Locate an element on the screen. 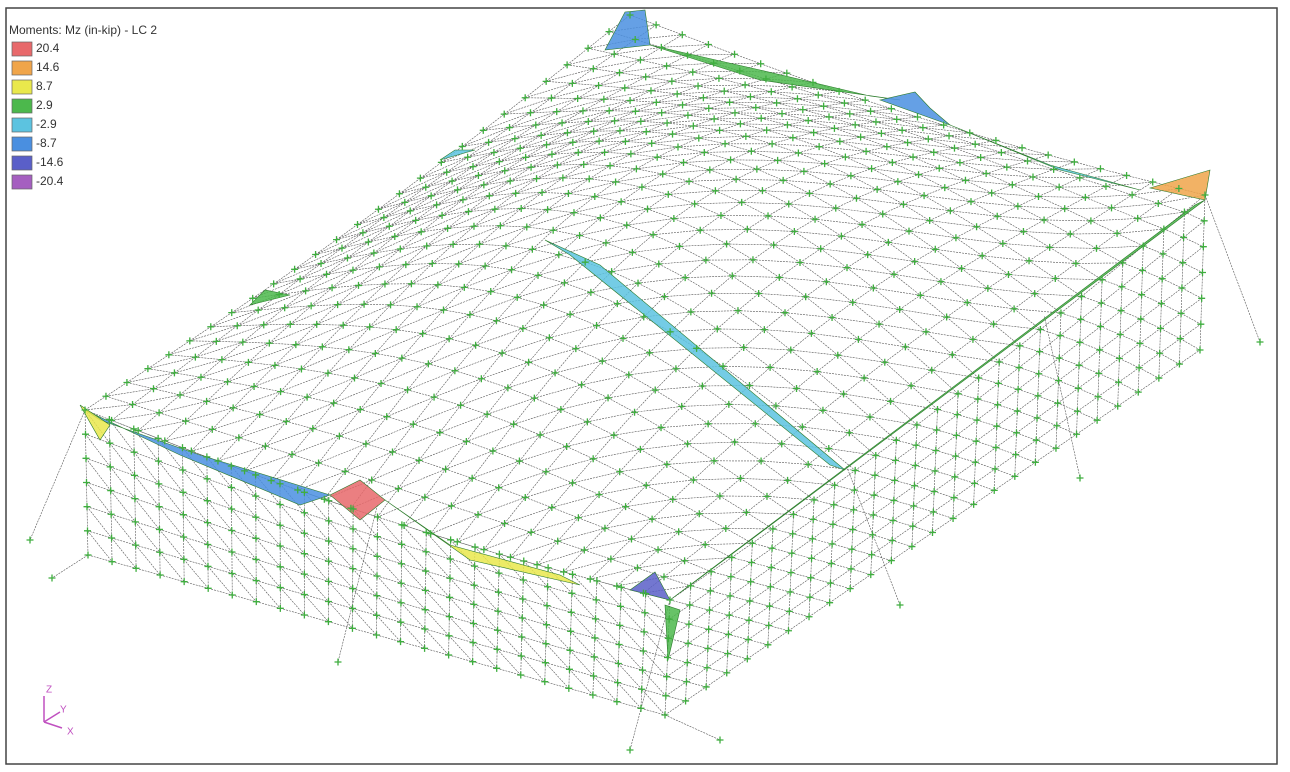  axis-triad is located at coordinates (53, 712).